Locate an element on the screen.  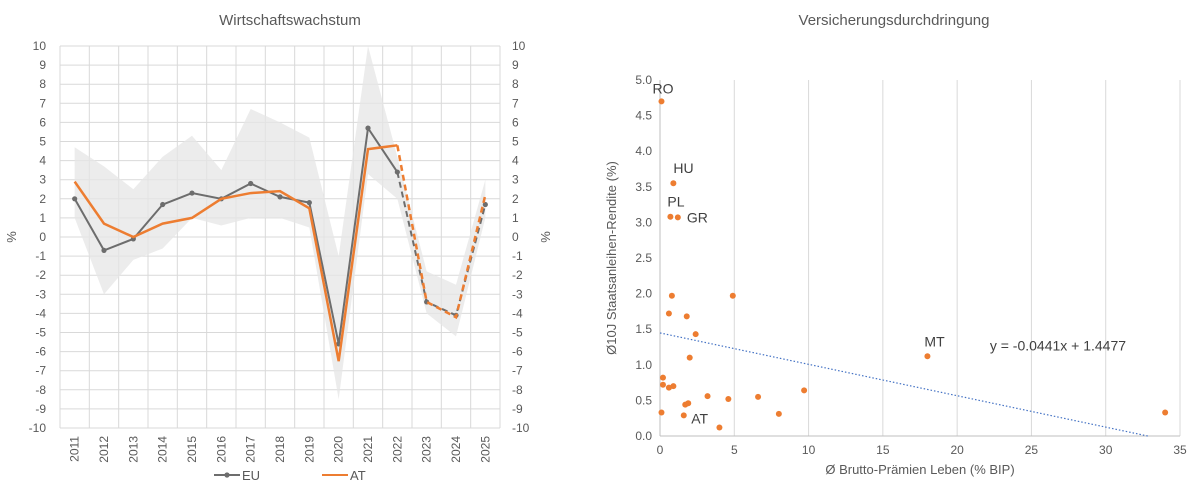
growth-y-tick-right: 2 is located at coordinates (515, 199).